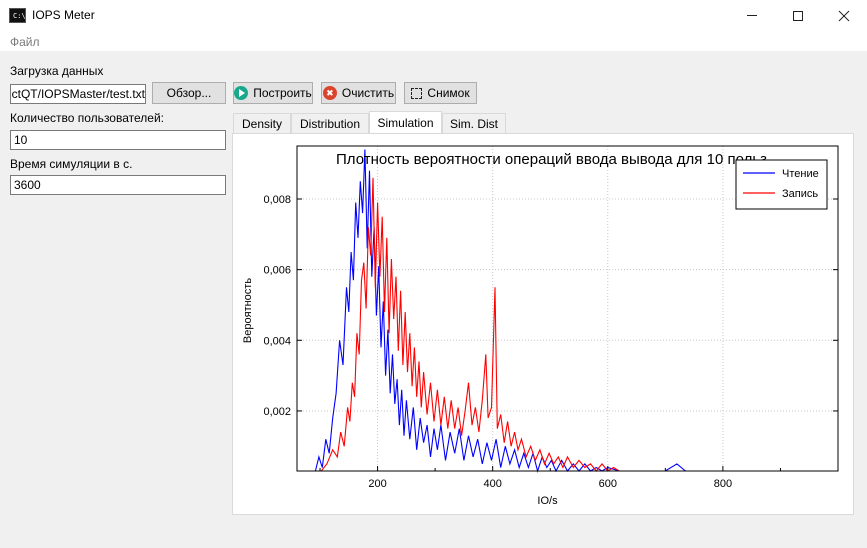 This screenshot has height=548, width=867. What do you see at coordinates (358, 93) in the screenshot?
I see `clear-button: ✖ Очистить` at bounding box center [358, 93].